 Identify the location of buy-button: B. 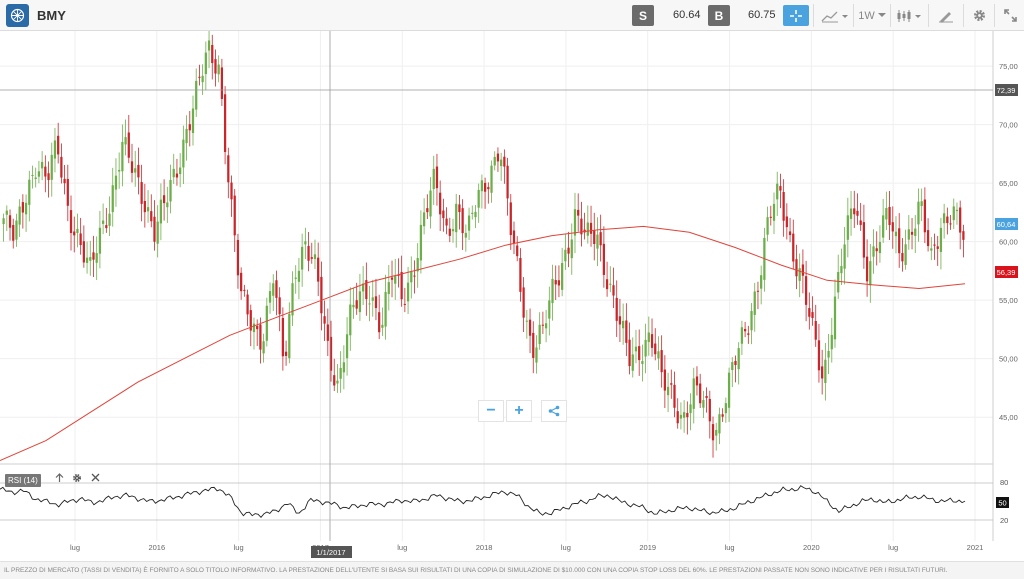
(719, 15).